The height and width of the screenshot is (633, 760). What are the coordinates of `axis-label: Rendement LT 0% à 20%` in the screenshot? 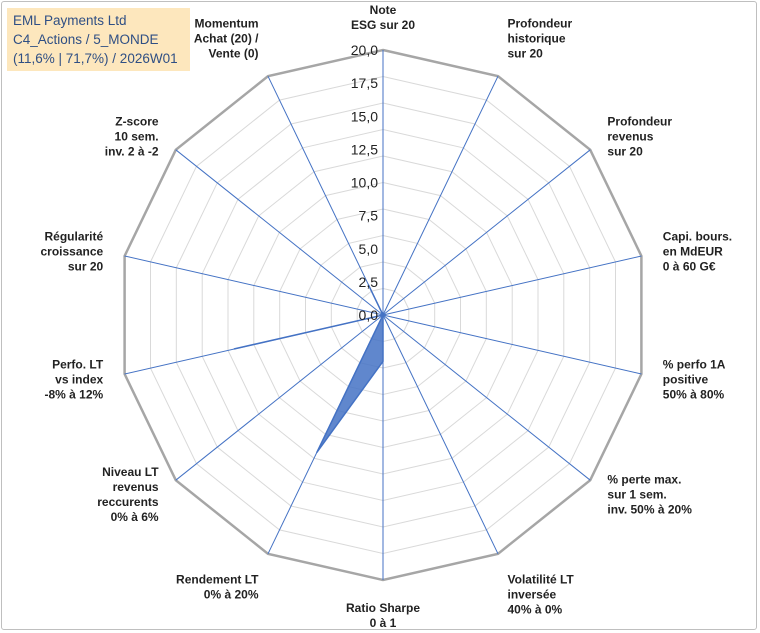 It's located at (217, 587).